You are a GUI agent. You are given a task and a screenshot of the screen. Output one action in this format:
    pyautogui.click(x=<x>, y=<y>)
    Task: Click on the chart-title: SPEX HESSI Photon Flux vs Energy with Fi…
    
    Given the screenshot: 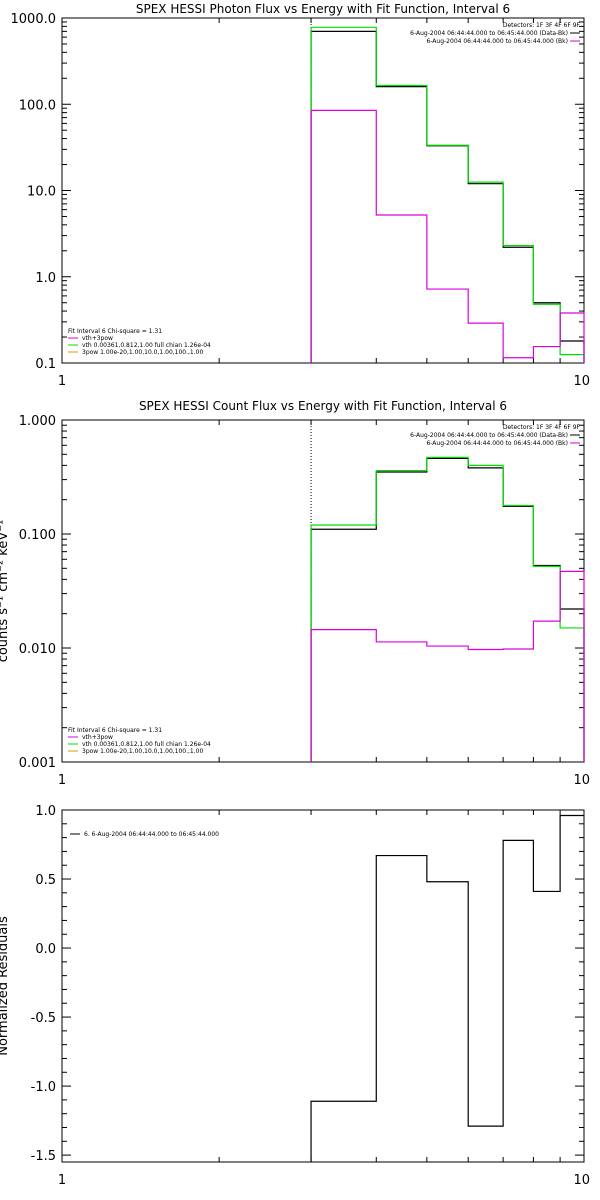 What is the action you would take?
    pyautogui.click(x=323, y=9)
    